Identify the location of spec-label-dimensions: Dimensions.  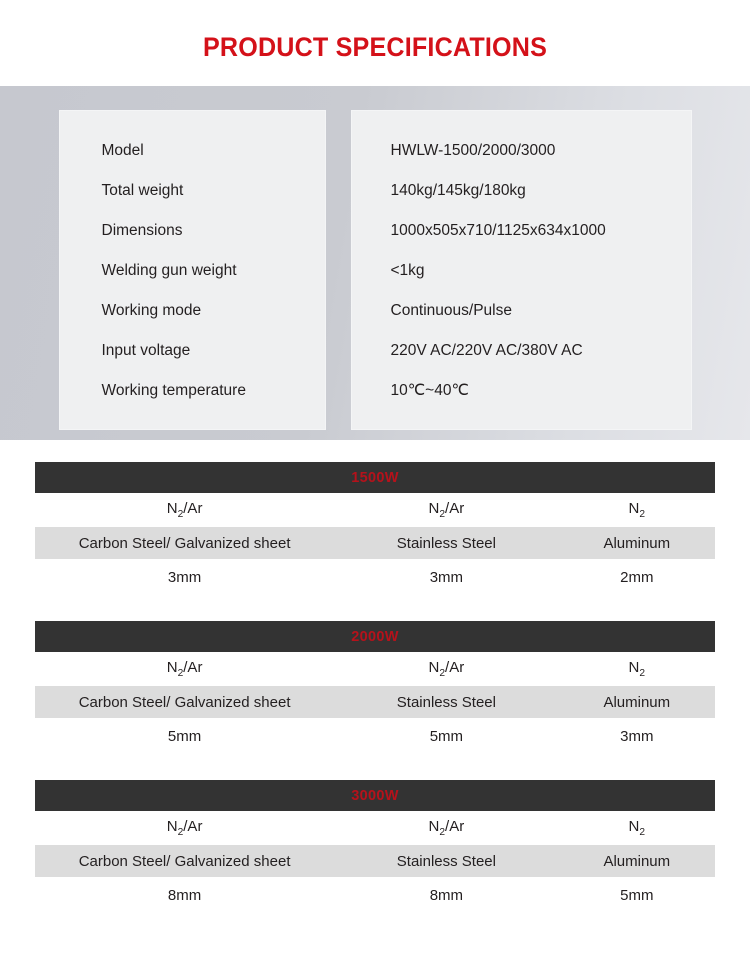
(142, 230).